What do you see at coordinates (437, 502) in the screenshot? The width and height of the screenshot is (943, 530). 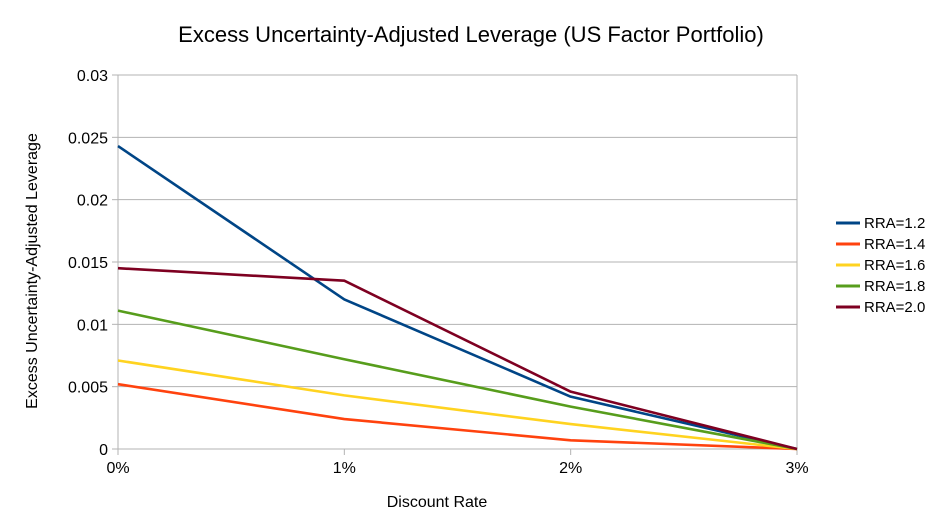 I see `x-axis-label: Discount Rate` at bounding box center [437, 502].